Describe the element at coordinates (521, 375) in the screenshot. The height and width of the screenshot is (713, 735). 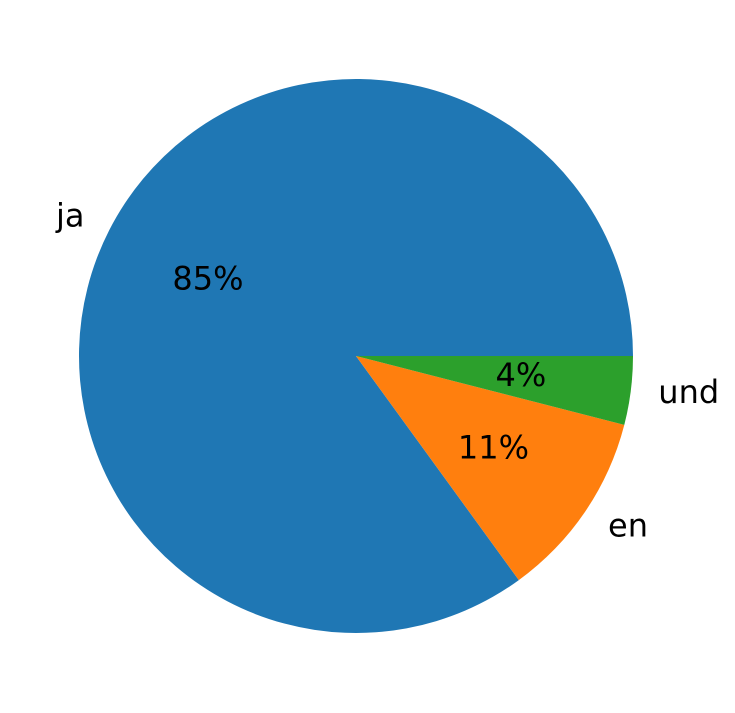
I see `percent-label: 4%` at that location.